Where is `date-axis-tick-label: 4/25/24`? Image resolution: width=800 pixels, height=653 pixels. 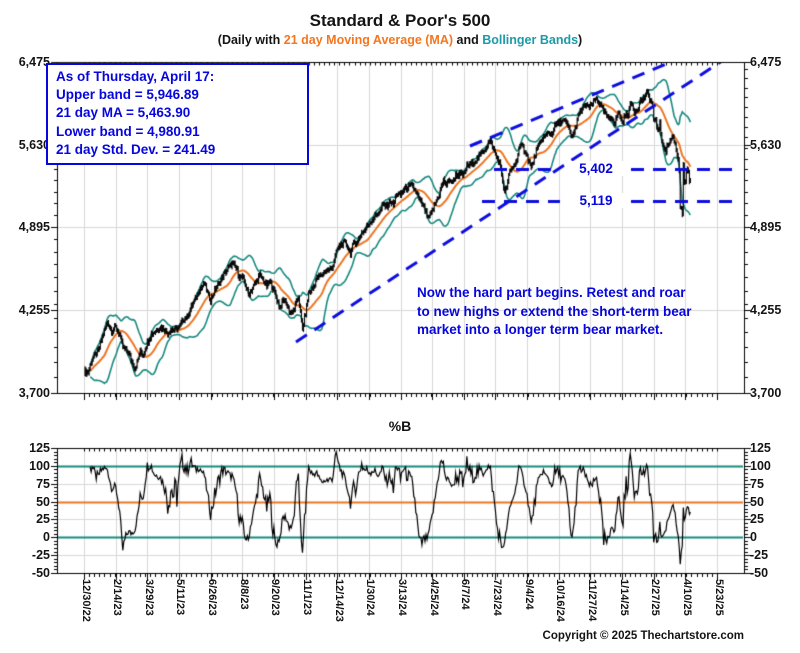
date-axis-tick-label: 4/25/24 is located at coordinates (433, 597).